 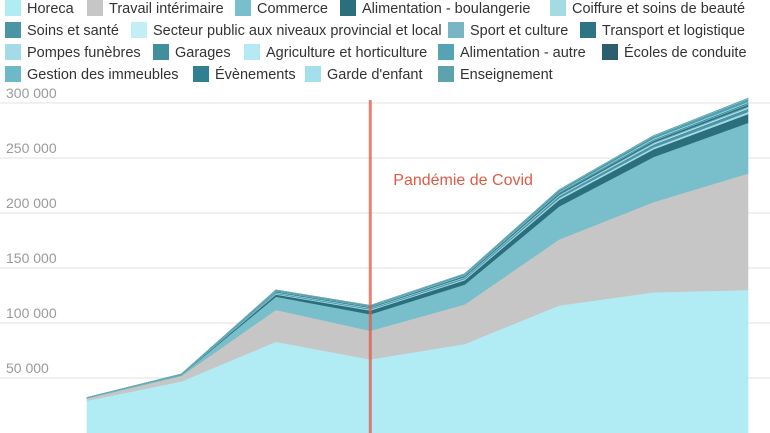 I want to click on legend-item-coiffure-et-soins-de-beaute: Coiffure et soins de beauté, so click(x=647, y=8).